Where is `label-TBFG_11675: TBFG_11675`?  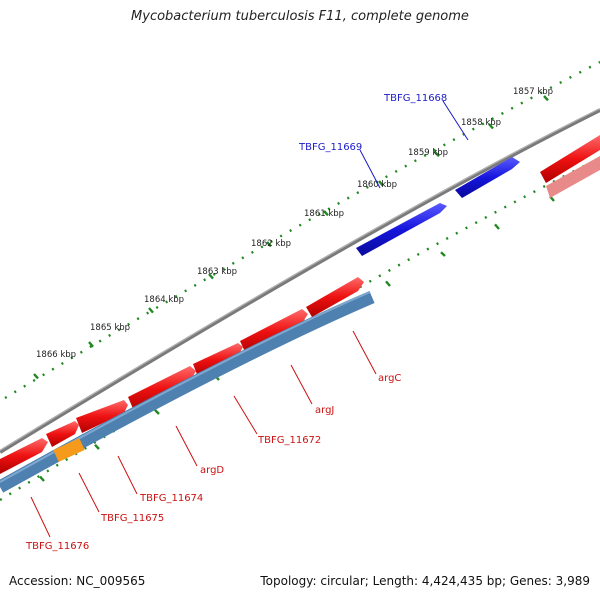 label-TBFG_11675: TBFG_11675 is located at coordinates (132, 518).